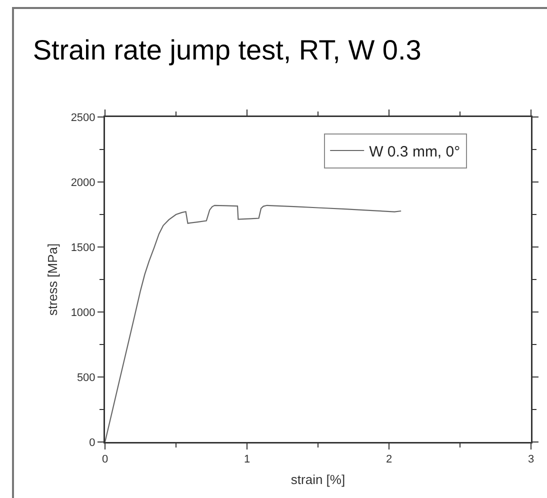 The width and height of the screenshot is (547, 498). I want to click on y-tick-label: 2500, so click(83, 118).